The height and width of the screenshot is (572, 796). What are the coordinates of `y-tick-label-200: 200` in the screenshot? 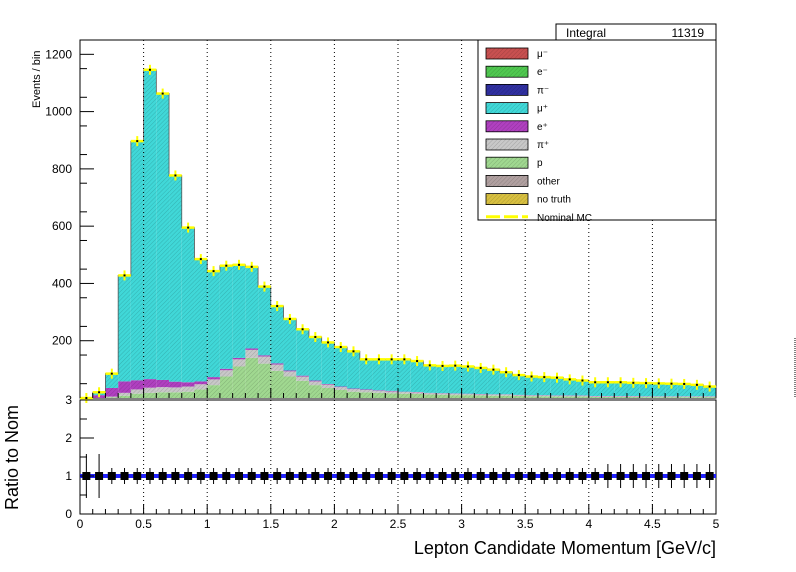 It's located at (62, 341).